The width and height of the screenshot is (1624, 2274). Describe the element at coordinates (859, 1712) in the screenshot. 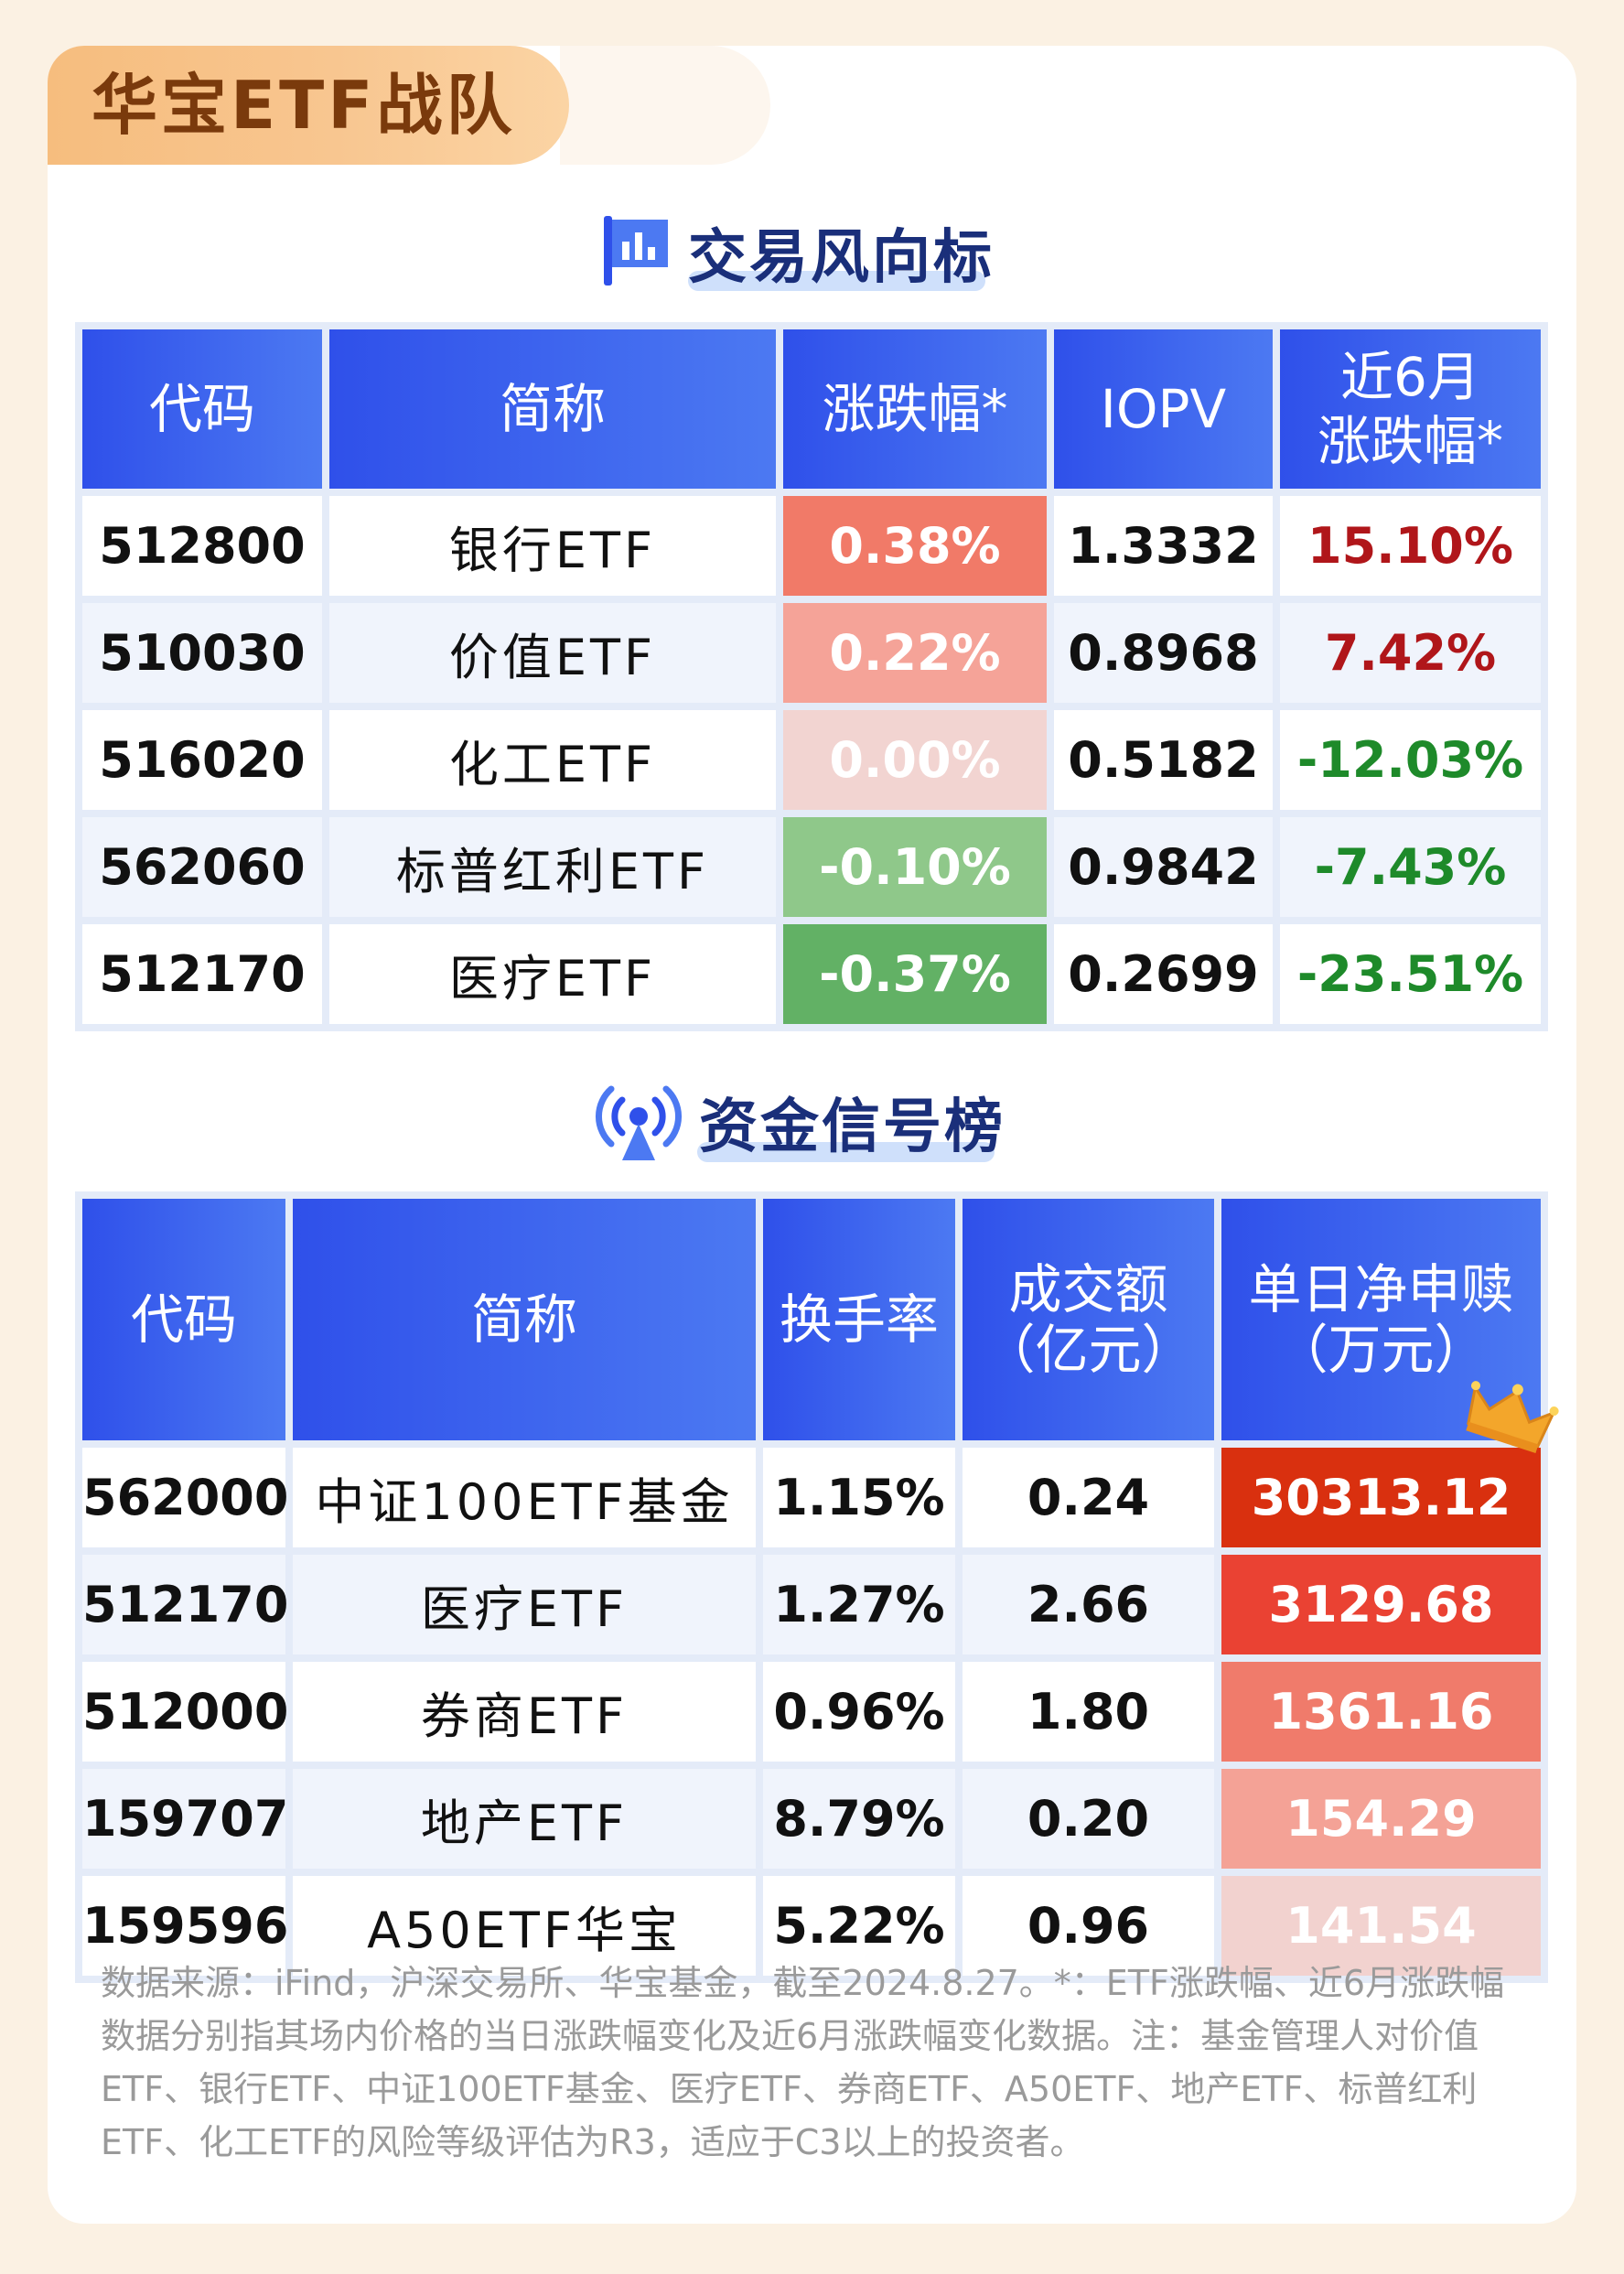

I see `cell-turnover: 0.96%` at that location.